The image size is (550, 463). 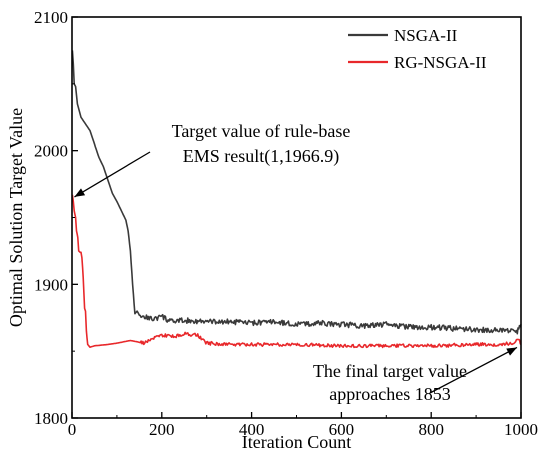 What do you see at coordinates (16, 217) in the screenshot?
I see `y-axis-title: Optimal Solution Target Value` at bounding box center [16, 217].